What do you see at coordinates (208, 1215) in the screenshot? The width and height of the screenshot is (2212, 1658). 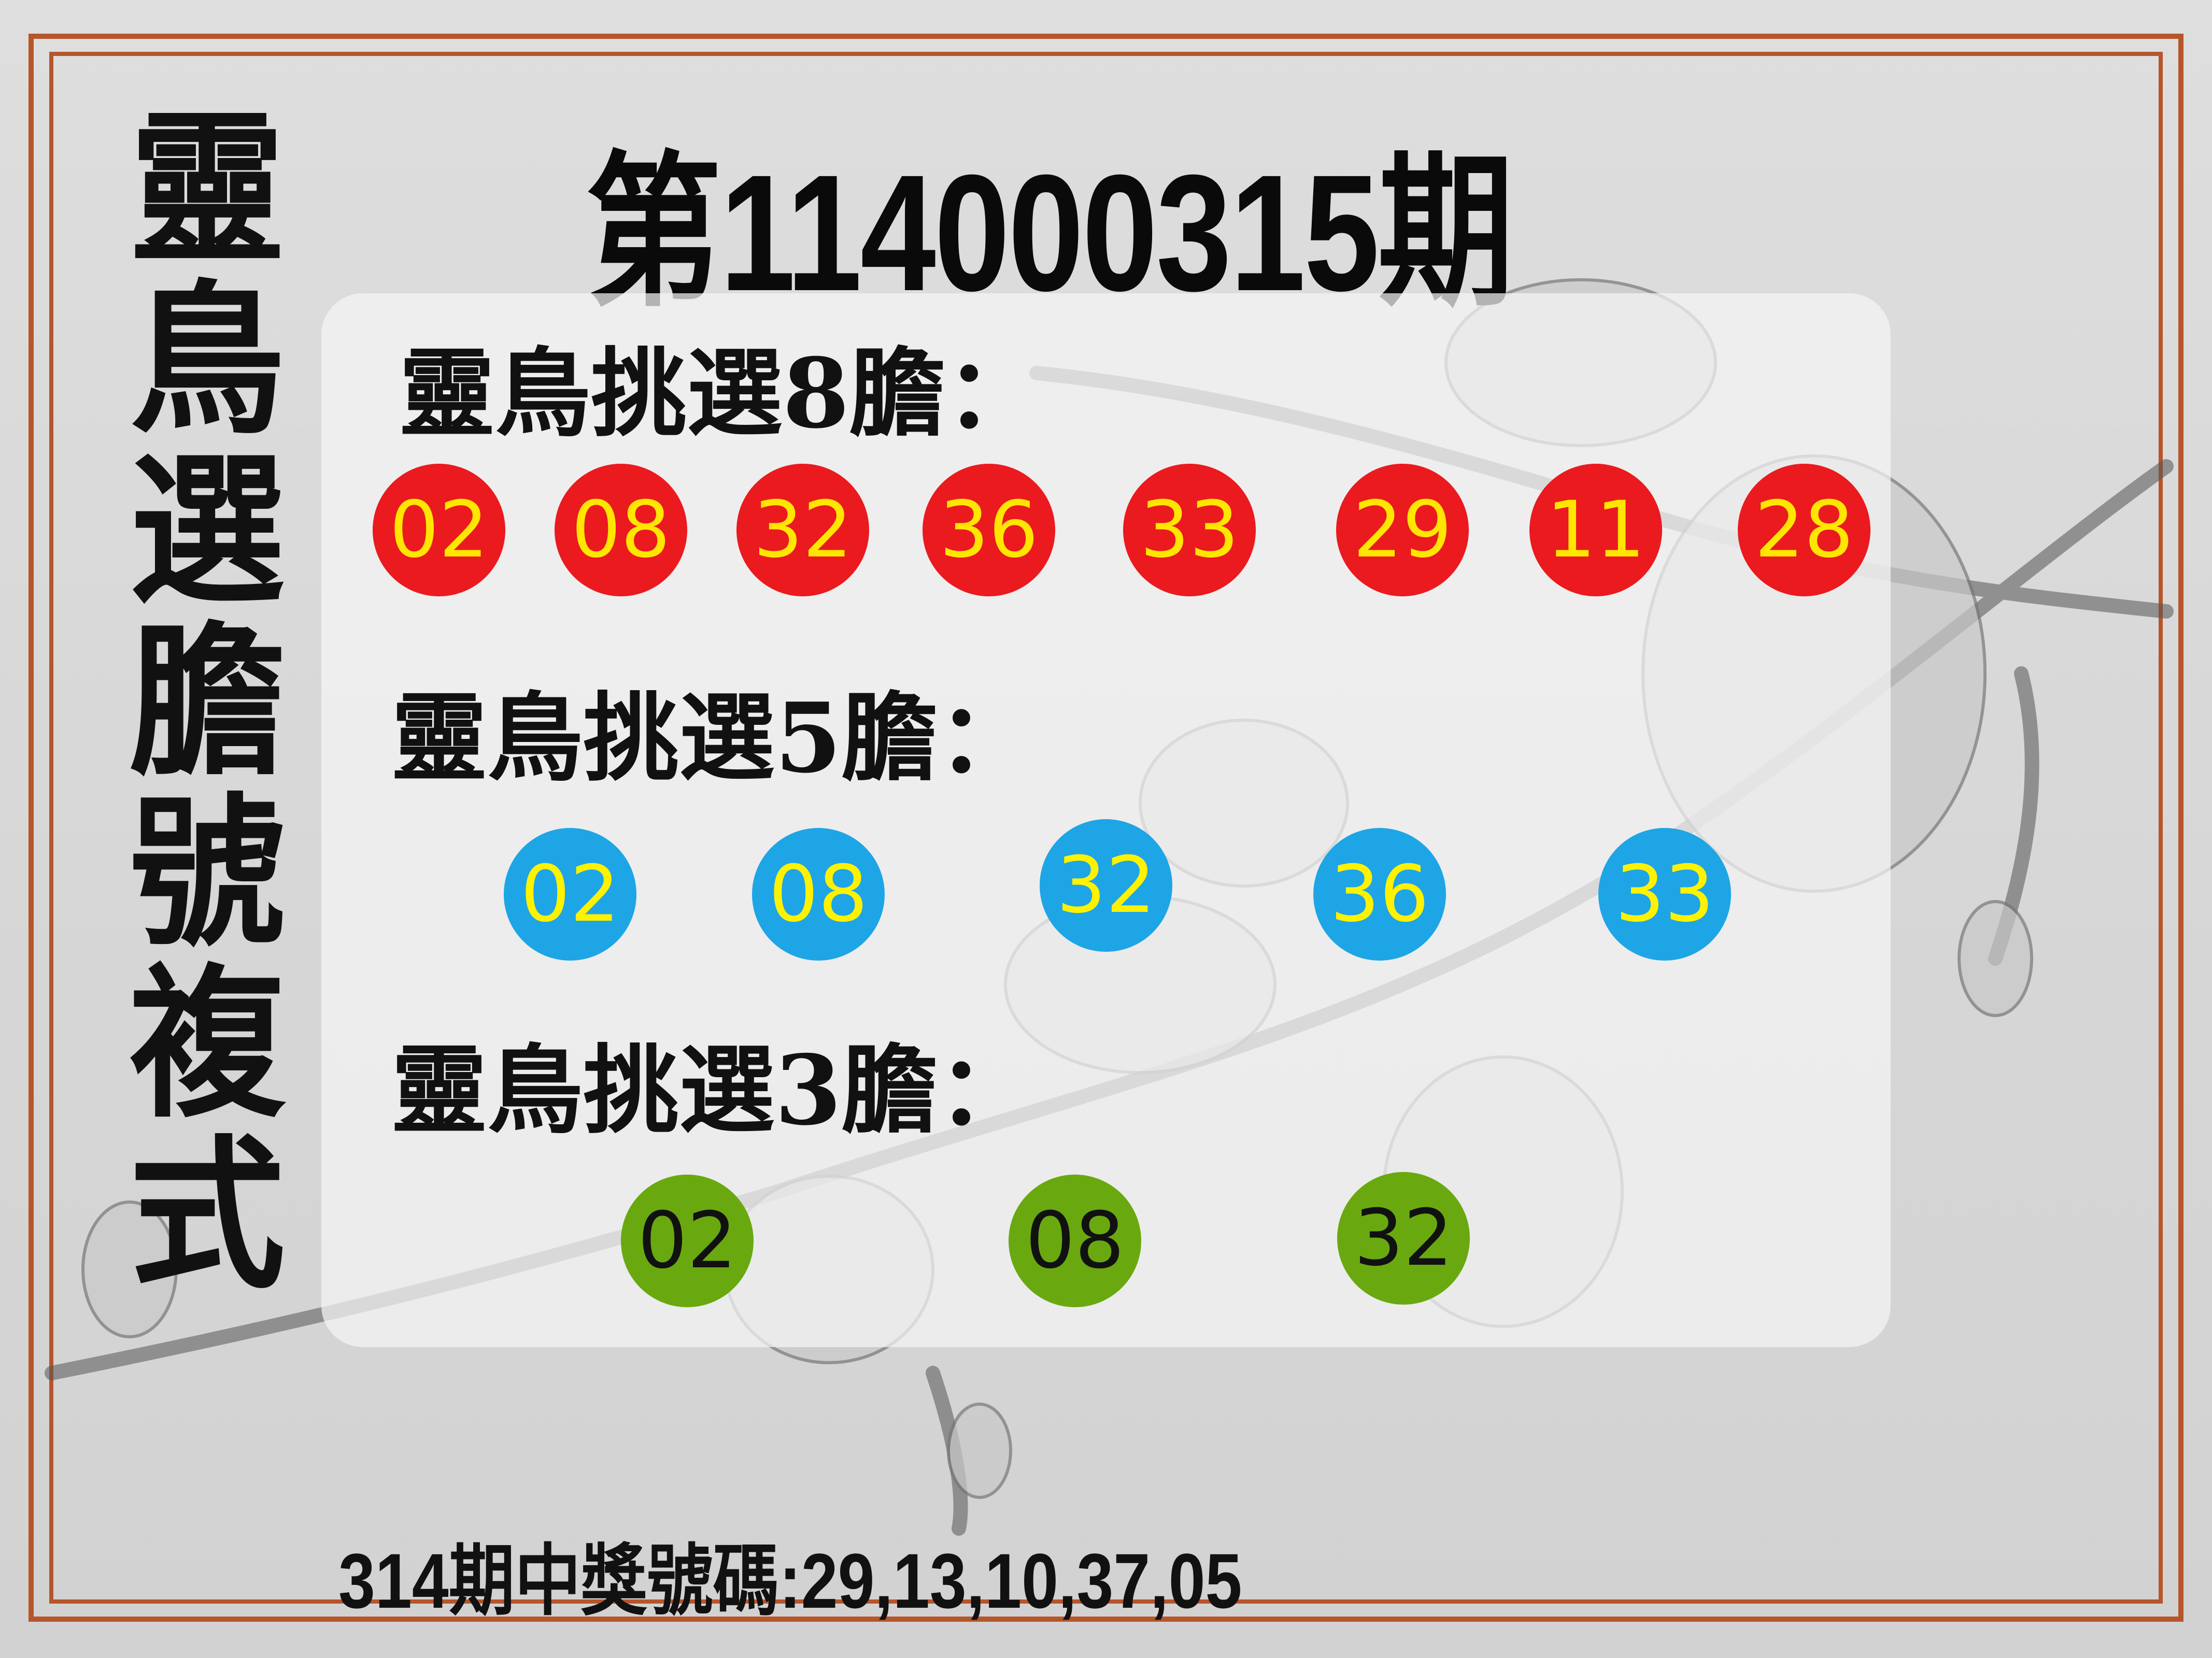 I see `vertical-title-char: 式` at bounding box center [208, 1215].